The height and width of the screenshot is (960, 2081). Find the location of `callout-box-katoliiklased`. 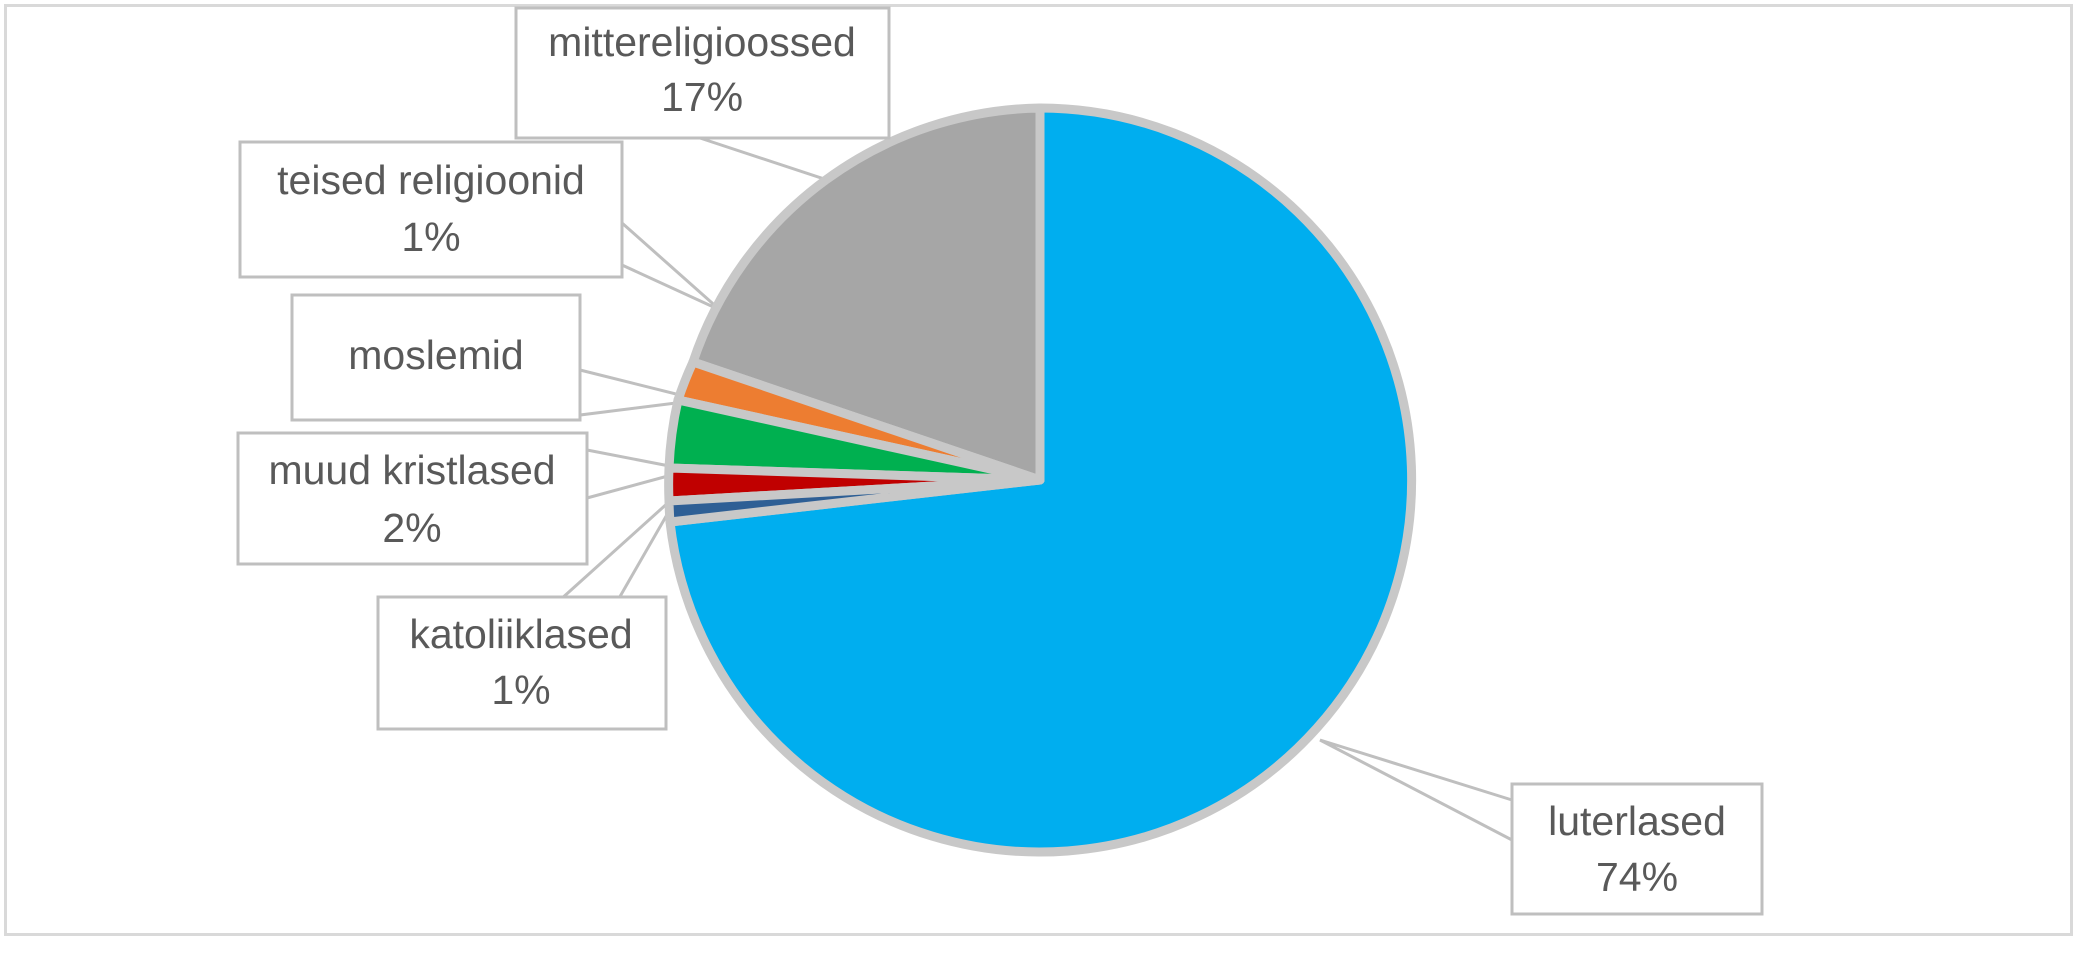

callout-box-katoliiklased is located at coordinates (522, 663).